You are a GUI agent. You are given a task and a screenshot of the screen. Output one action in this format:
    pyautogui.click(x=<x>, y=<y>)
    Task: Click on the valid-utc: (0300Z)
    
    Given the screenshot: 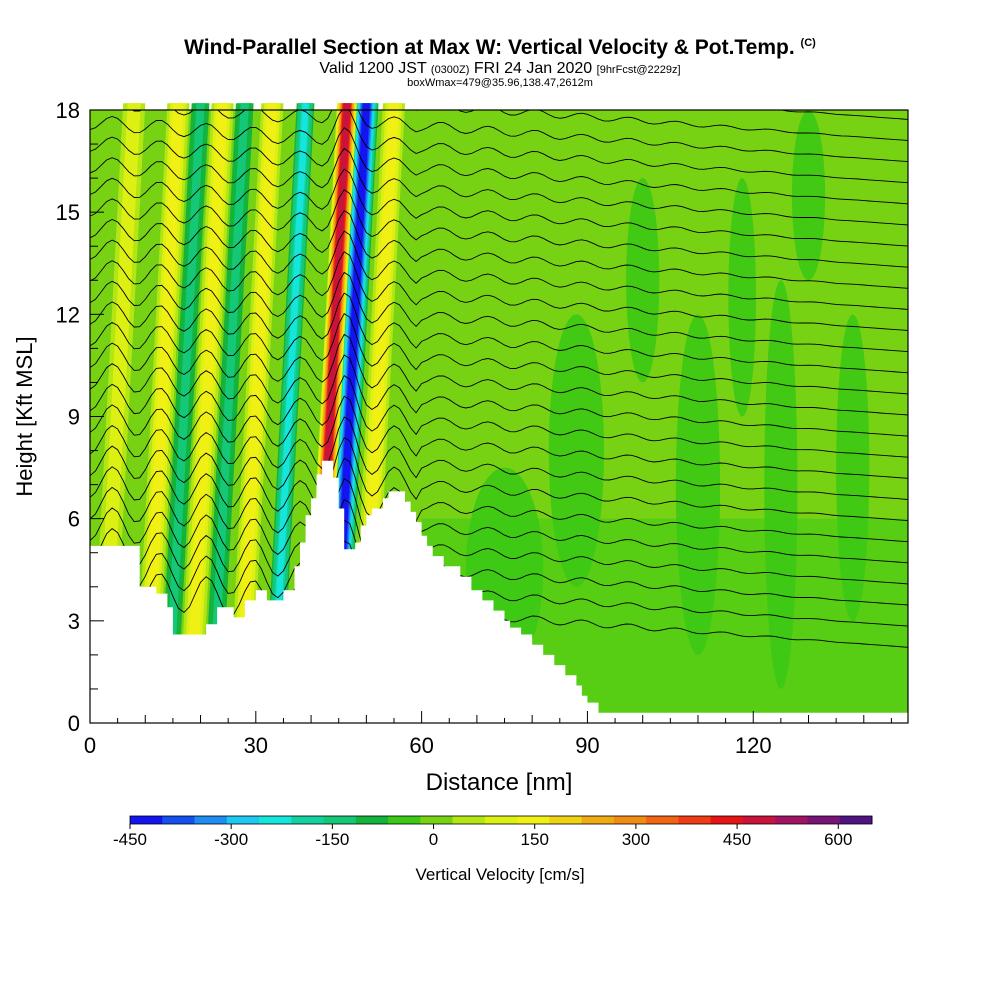 What is the action you would take?
    pyautogui.click(x=450, y=70)
    